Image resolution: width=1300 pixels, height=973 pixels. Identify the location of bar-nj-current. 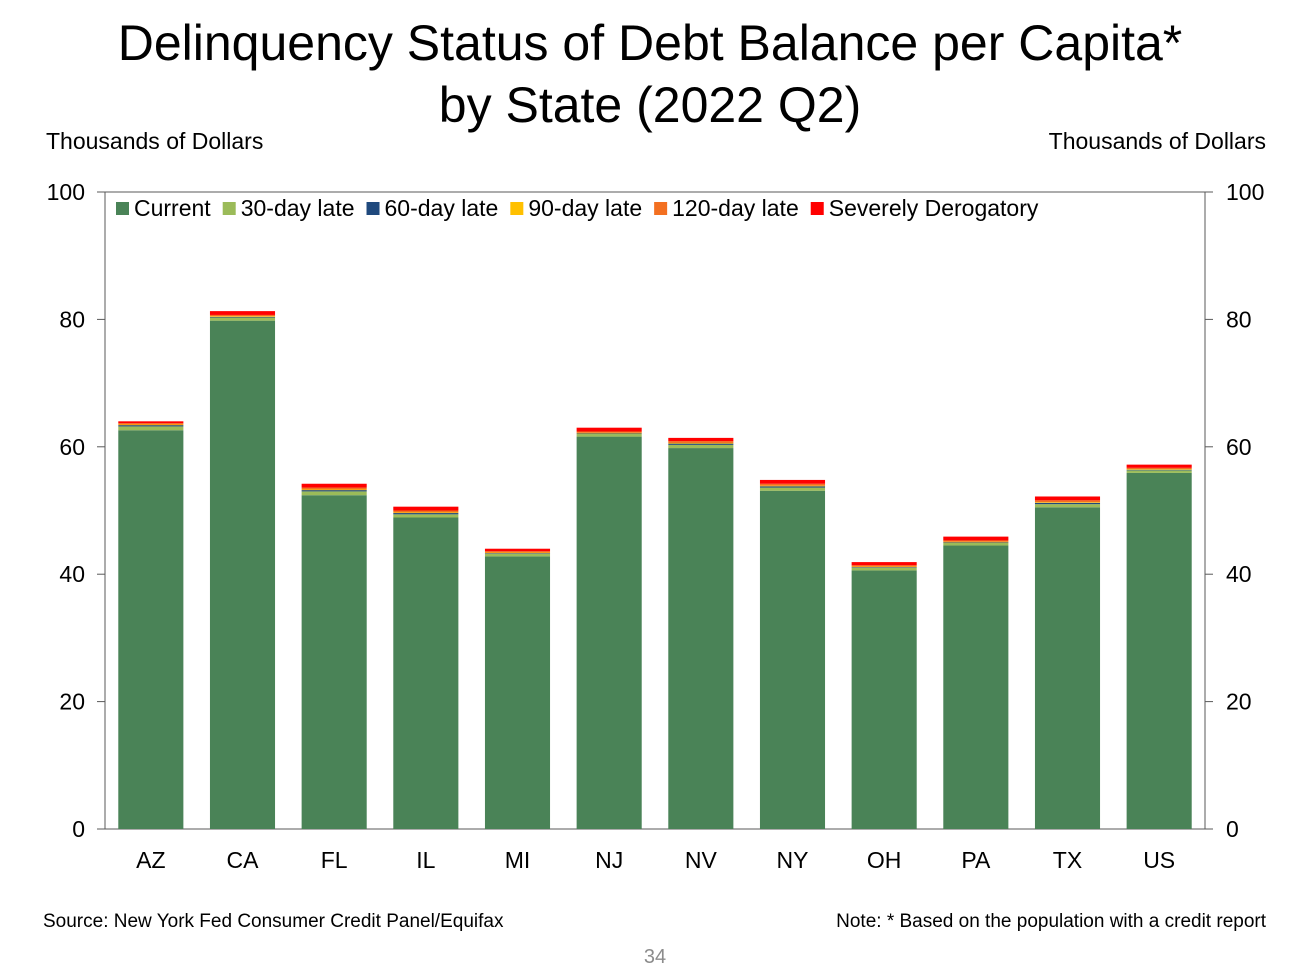
(609, 632).